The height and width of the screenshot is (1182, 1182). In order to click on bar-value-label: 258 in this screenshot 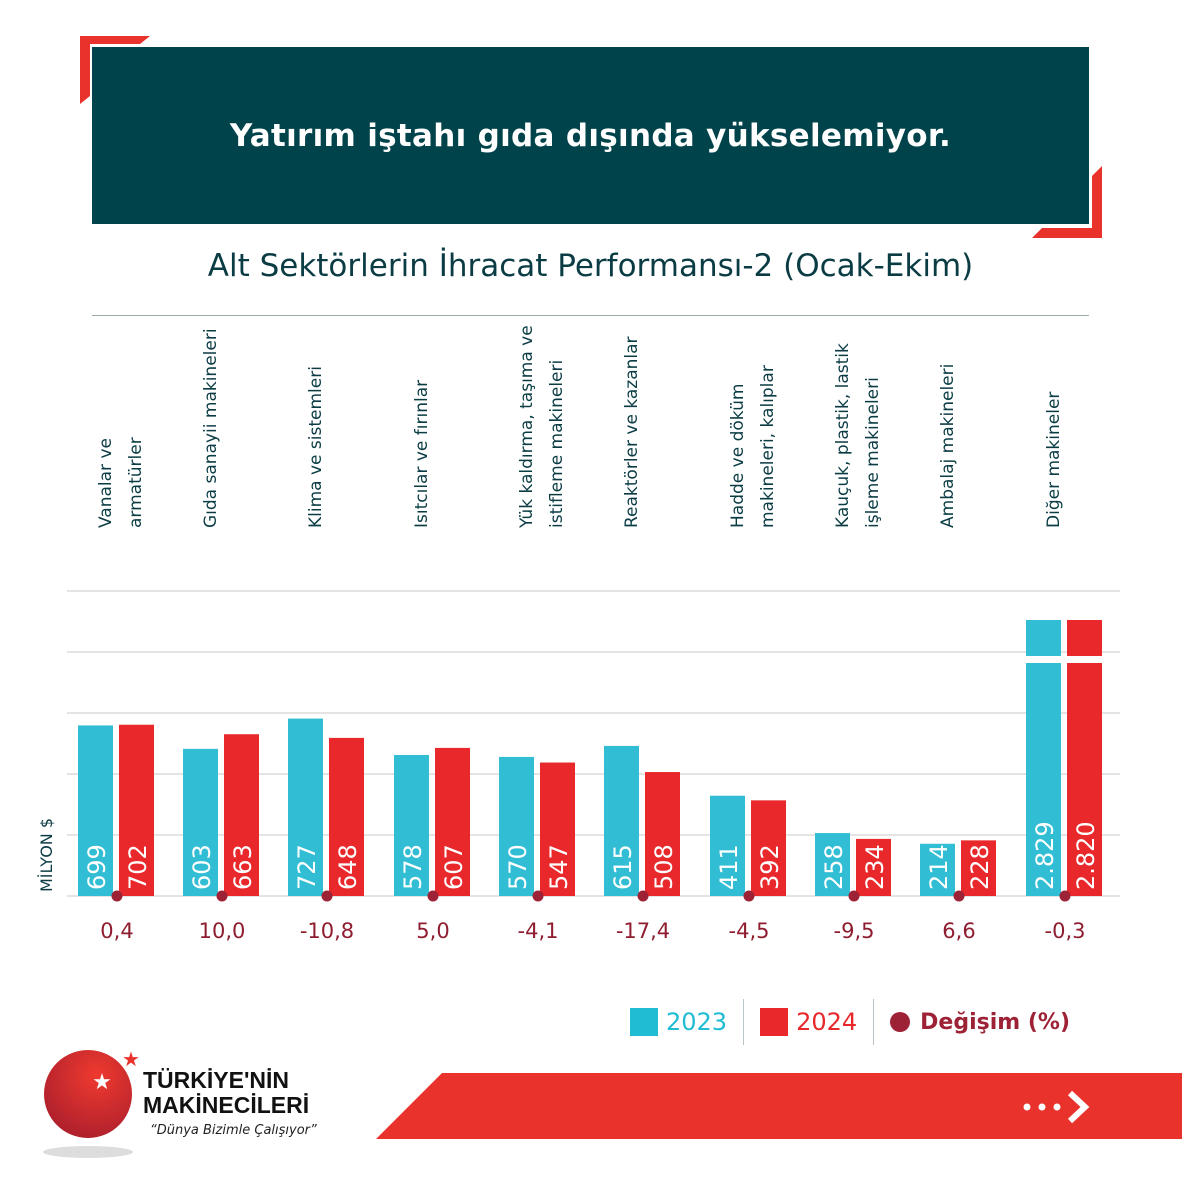, I will do `click(834, 867)`.